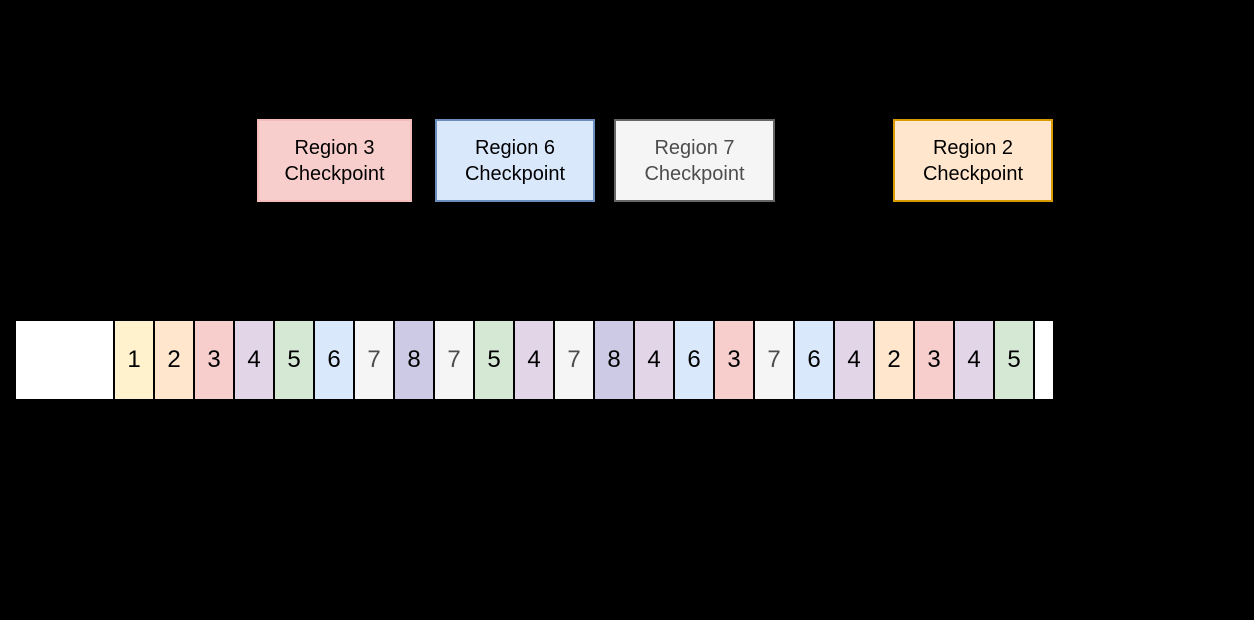 The height and width of the screenshot is (620, 1254). I want to click on strip-cell: 1, so click(134, 360).